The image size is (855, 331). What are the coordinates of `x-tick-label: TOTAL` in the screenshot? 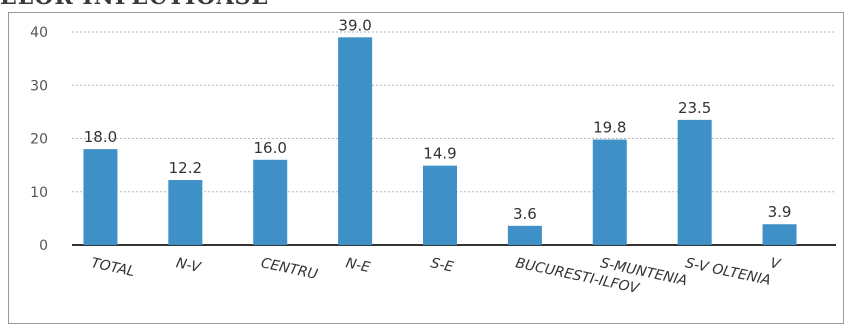 It's located at (113, 267).